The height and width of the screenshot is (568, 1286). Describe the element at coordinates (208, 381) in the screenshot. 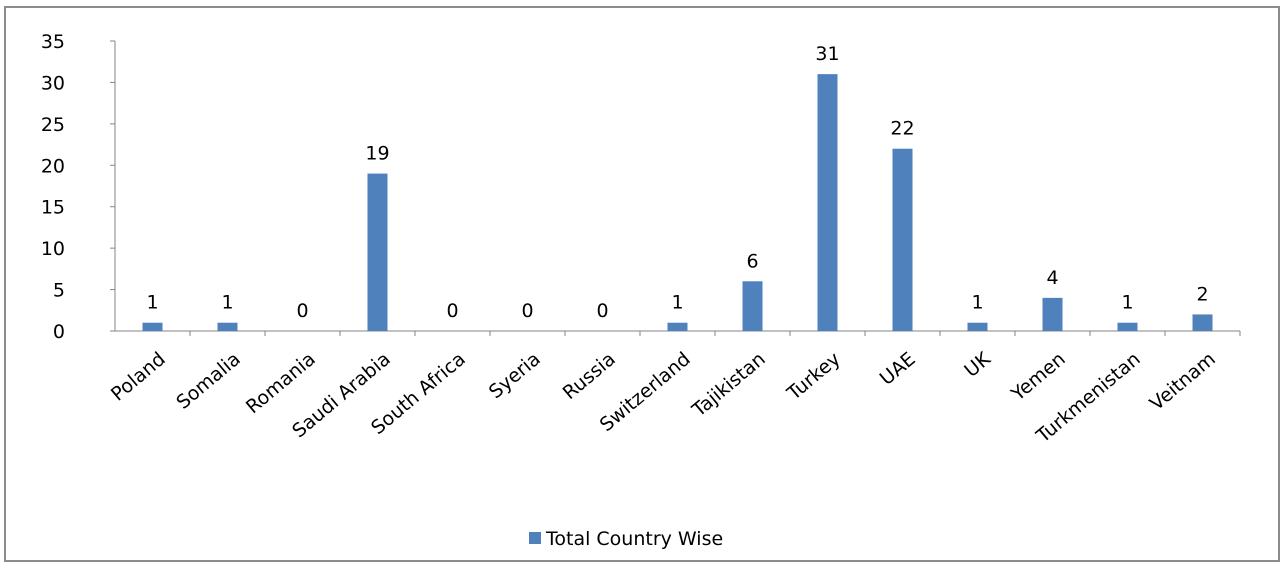

I see `category-label: Somalia` at that location.